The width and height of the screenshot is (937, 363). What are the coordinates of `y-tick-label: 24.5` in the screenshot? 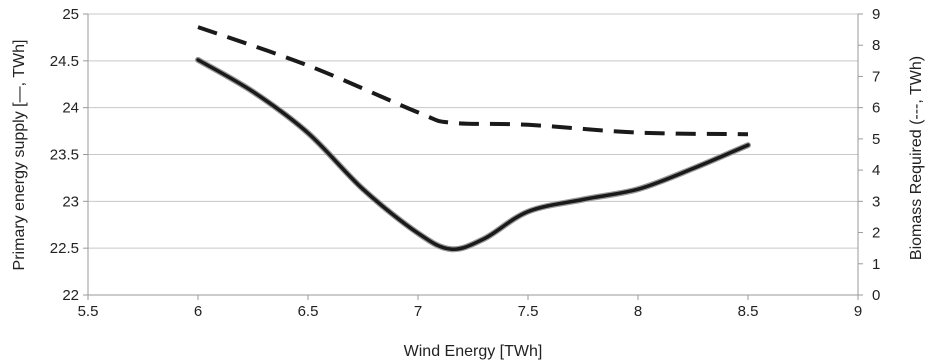 It's located at (64, 61).